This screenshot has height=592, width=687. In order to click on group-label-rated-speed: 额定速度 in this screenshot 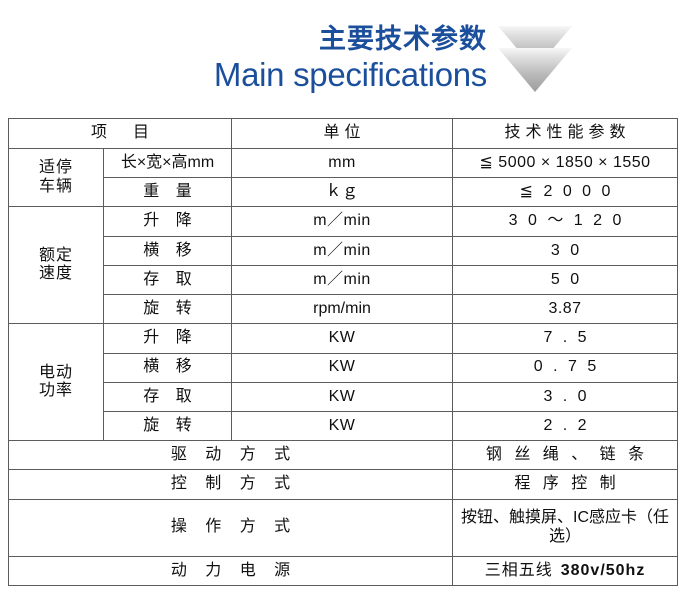, I will do `click(56, 265)`.